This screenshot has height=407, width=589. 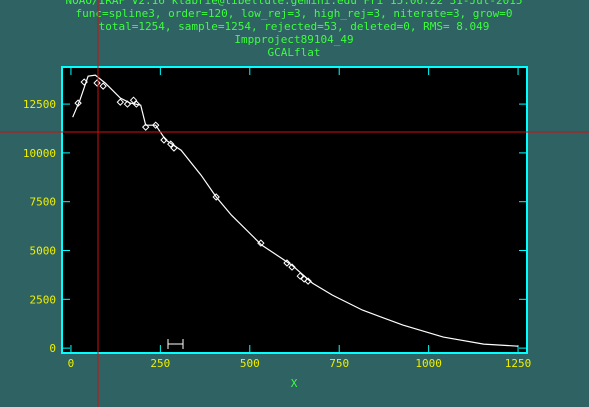 What do you see at coordinates (518, 363) in the screenshot?
I see `x-tick-label: 1250` at bounding box center [518, 363].